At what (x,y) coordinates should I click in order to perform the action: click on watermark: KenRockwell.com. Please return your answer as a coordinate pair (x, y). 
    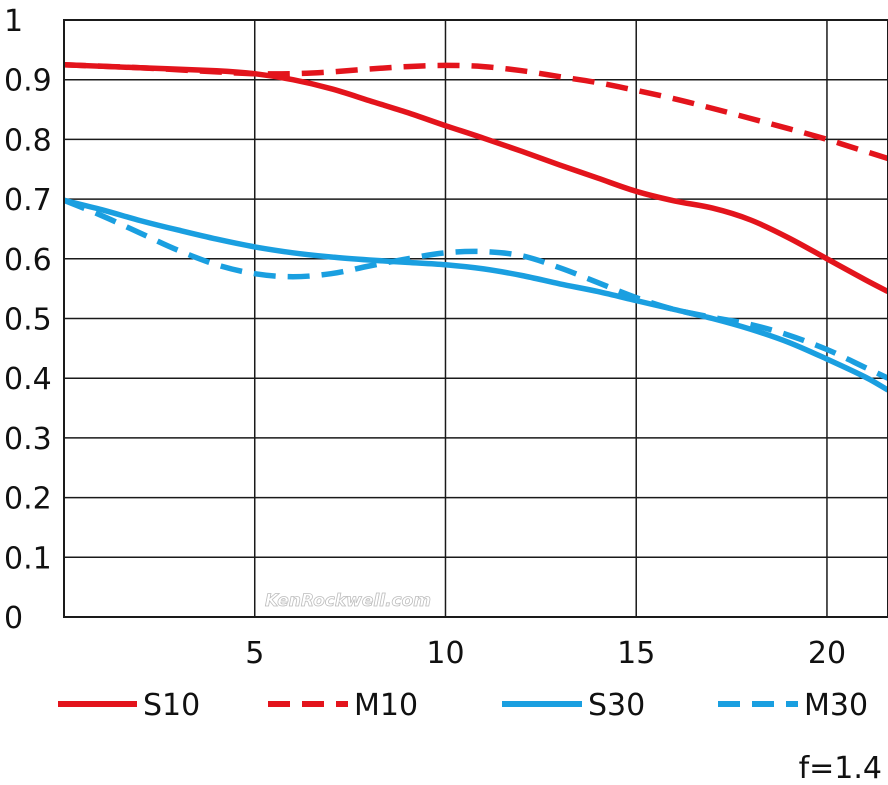
    Looking at the image, I should click on (348, 601).